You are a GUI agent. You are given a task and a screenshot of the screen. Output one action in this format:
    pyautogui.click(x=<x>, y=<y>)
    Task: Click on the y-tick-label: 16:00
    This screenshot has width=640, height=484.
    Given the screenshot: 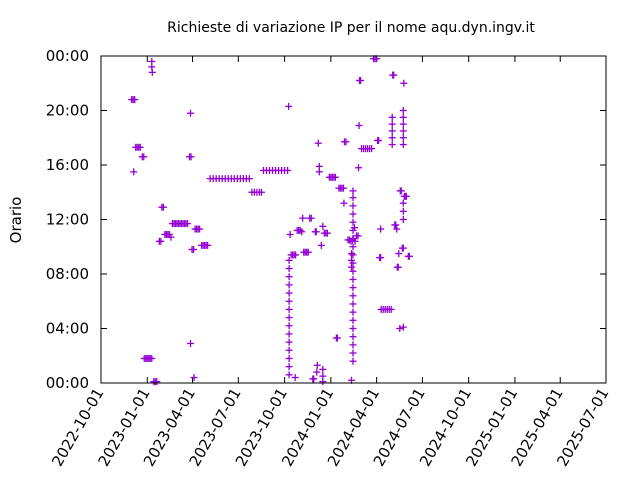 What is the action you would take?
    pyautogui.click(x=67, y=165)
    